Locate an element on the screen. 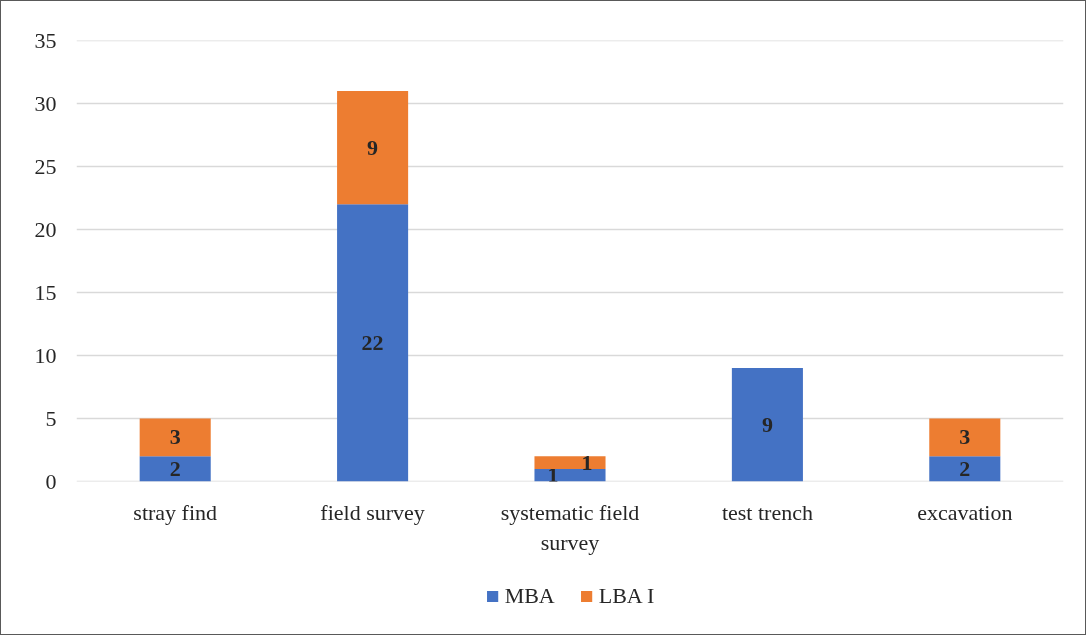  y-tick-label: 20 is located at coordinates (45, 229).